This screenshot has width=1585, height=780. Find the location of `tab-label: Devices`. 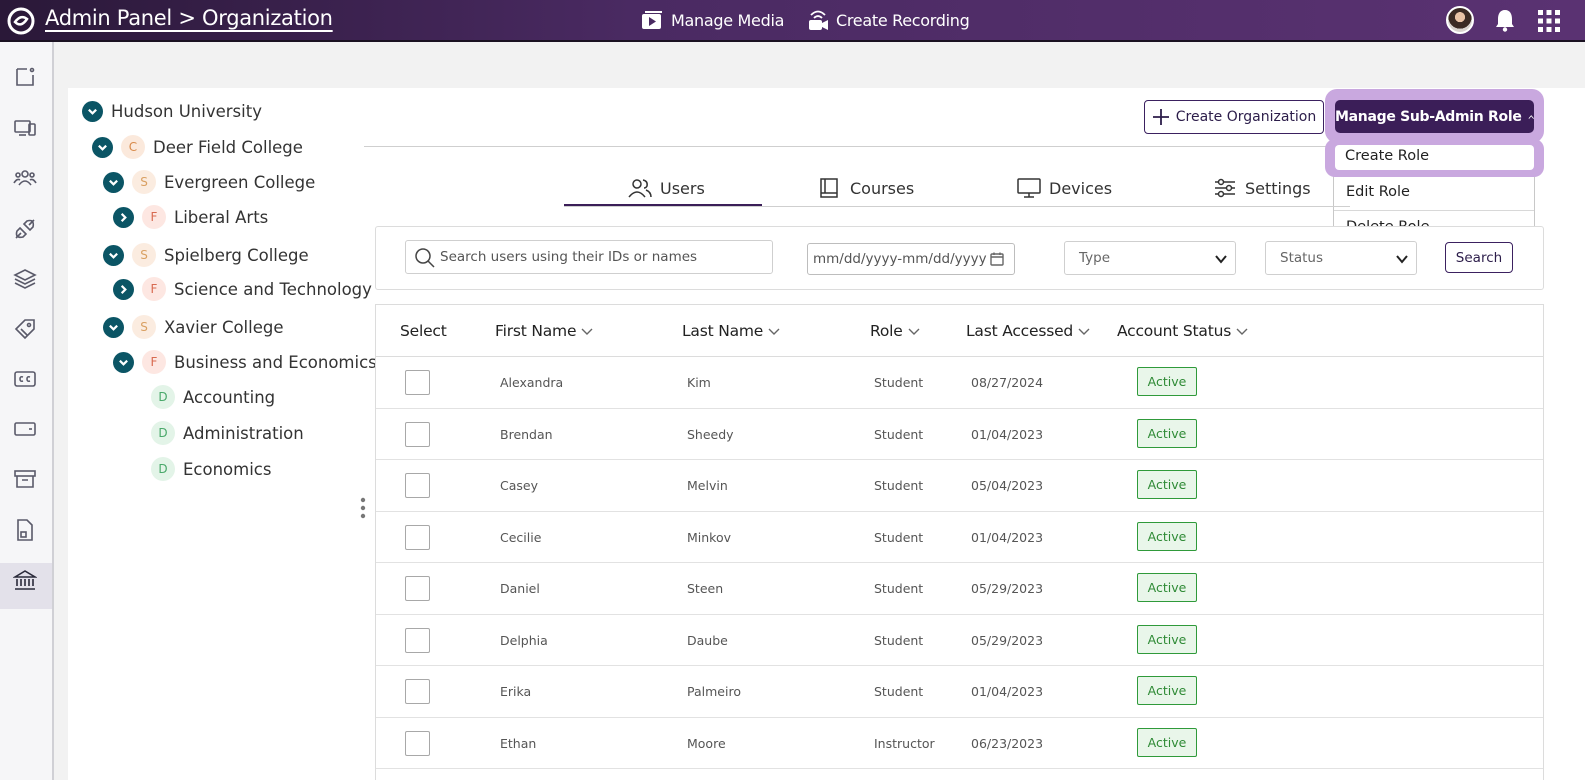

tab-label: Devices is located at coordinates (1081, 188).